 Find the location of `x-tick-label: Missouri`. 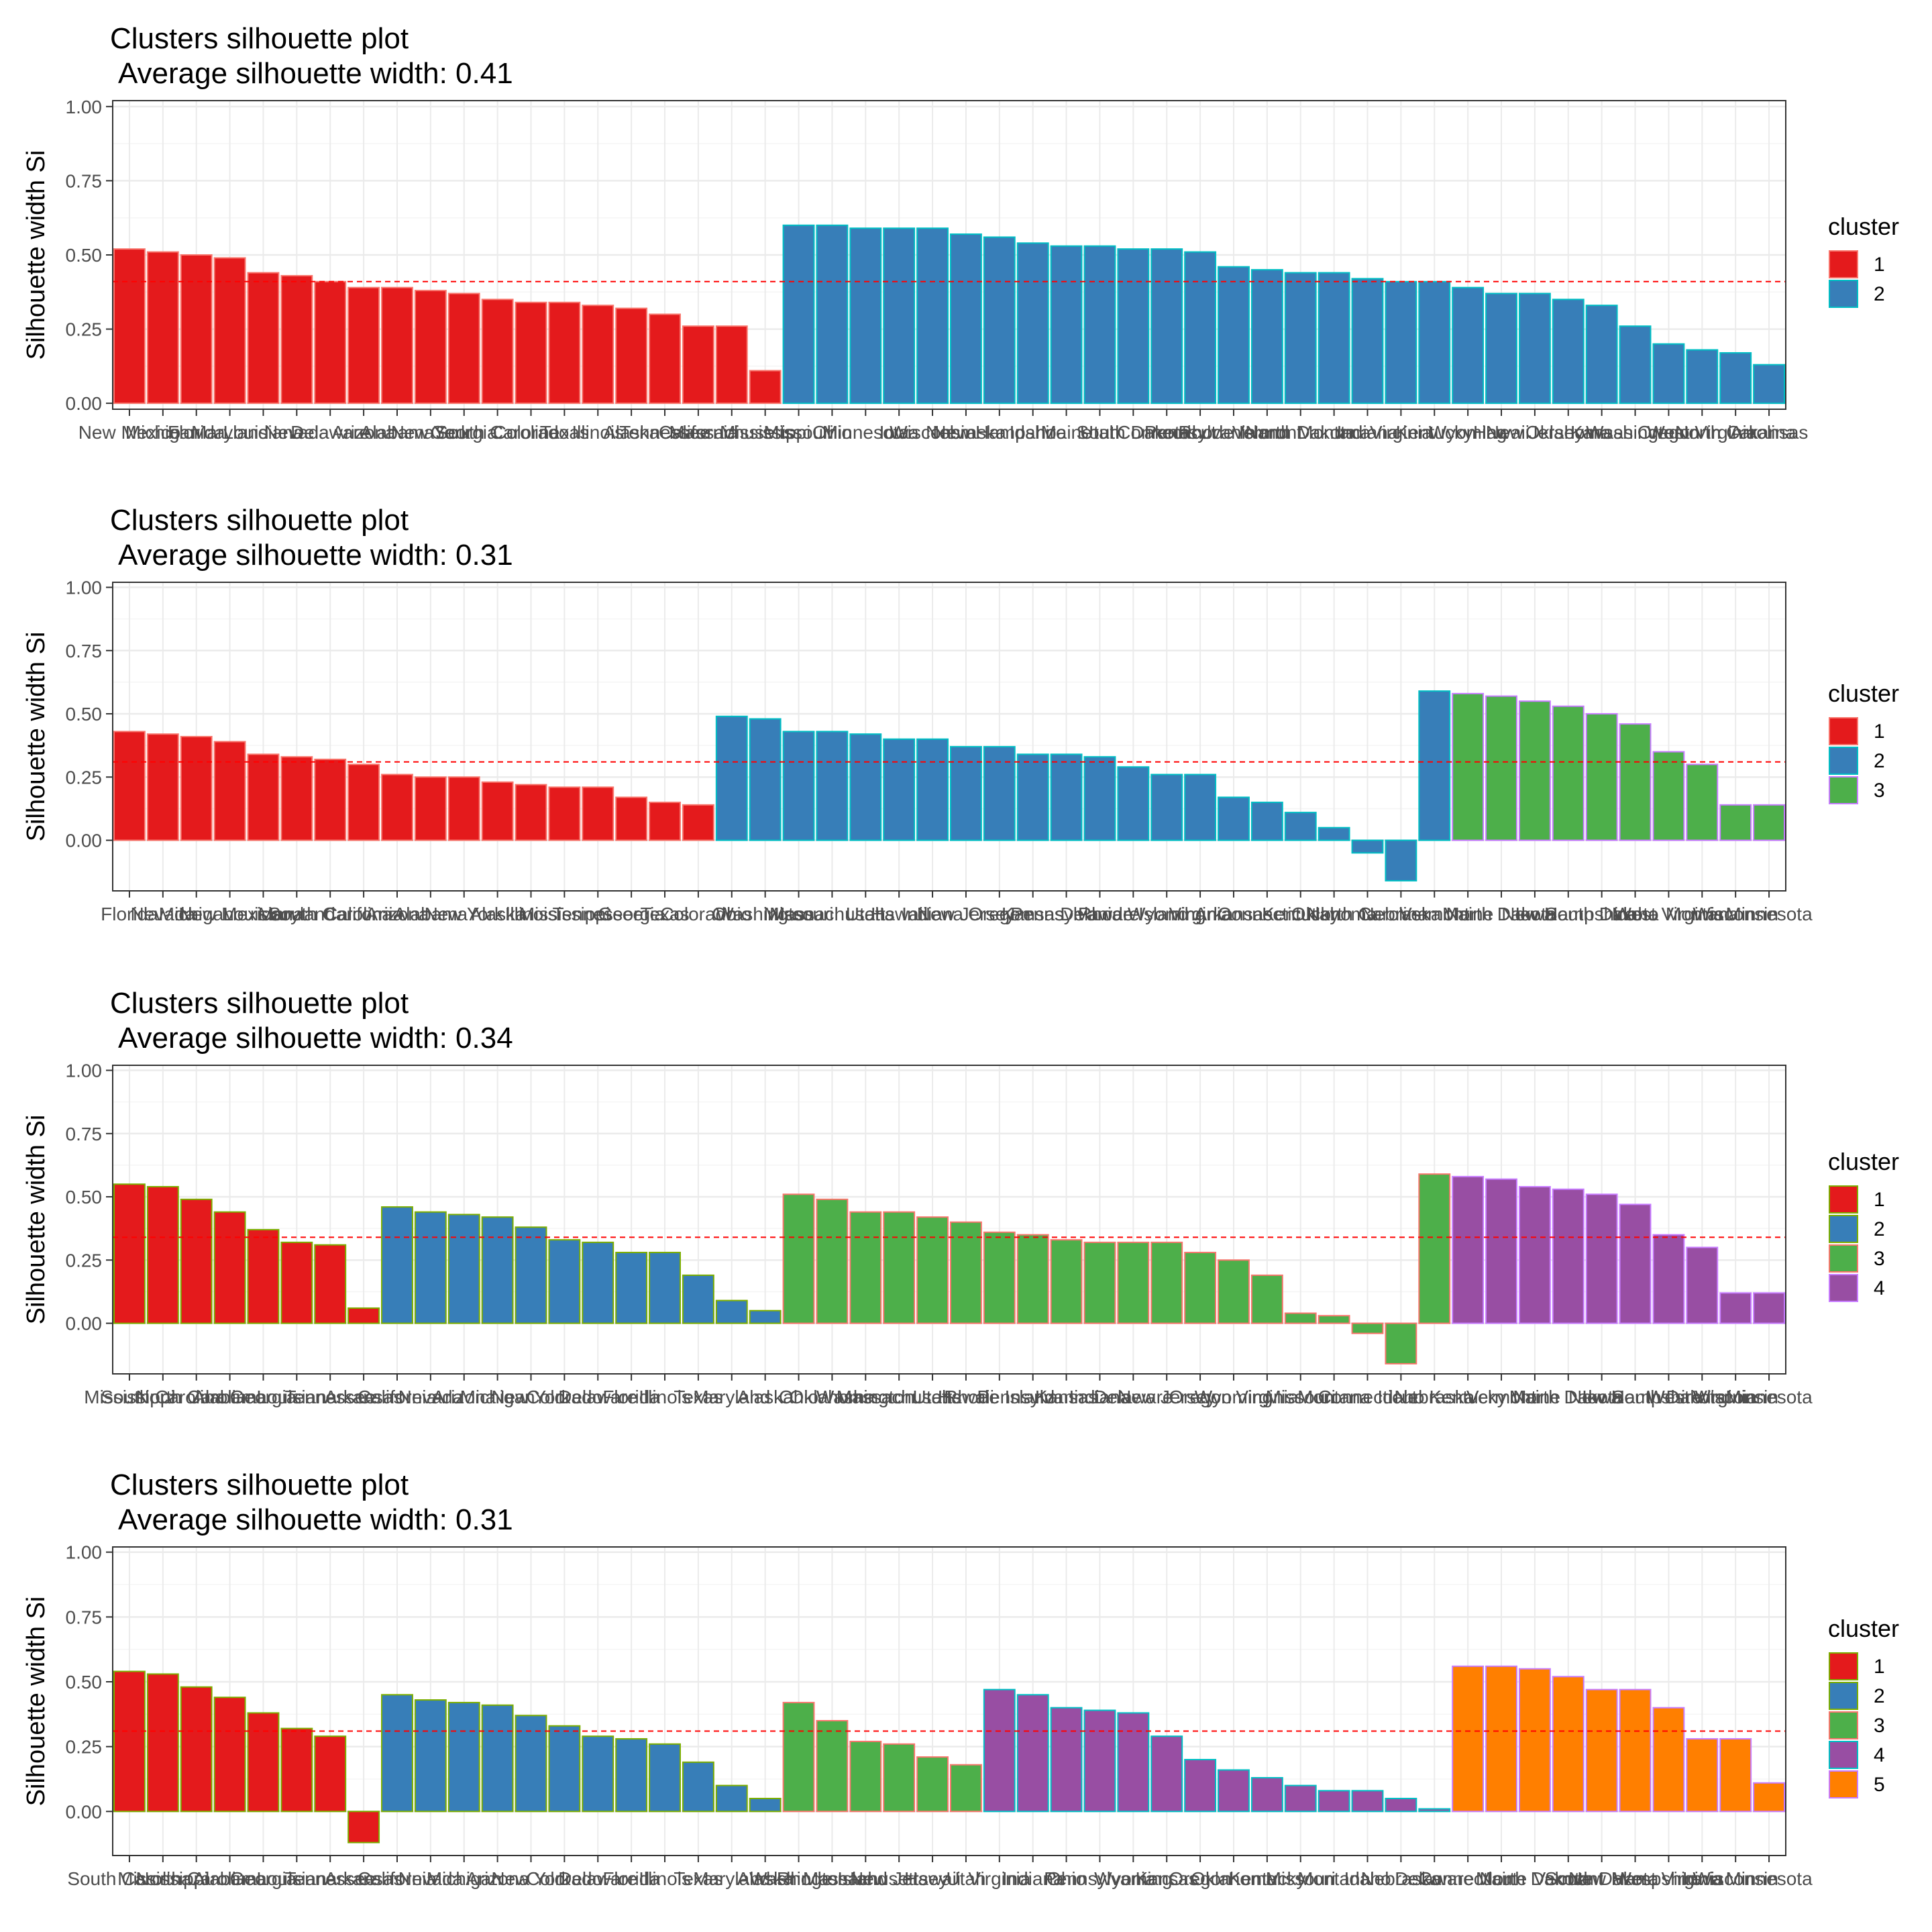

x-tick-label: Missouri is located at coordinates (1301, 1397).